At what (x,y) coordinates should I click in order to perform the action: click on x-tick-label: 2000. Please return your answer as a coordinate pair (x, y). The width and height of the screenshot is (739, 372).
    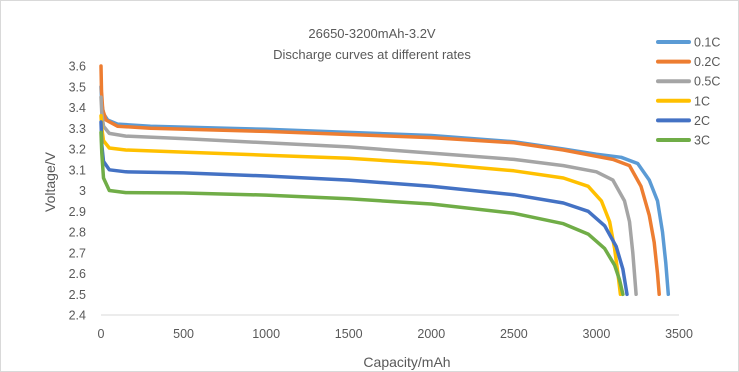
    Looking at the image, I should click on (431, 334).